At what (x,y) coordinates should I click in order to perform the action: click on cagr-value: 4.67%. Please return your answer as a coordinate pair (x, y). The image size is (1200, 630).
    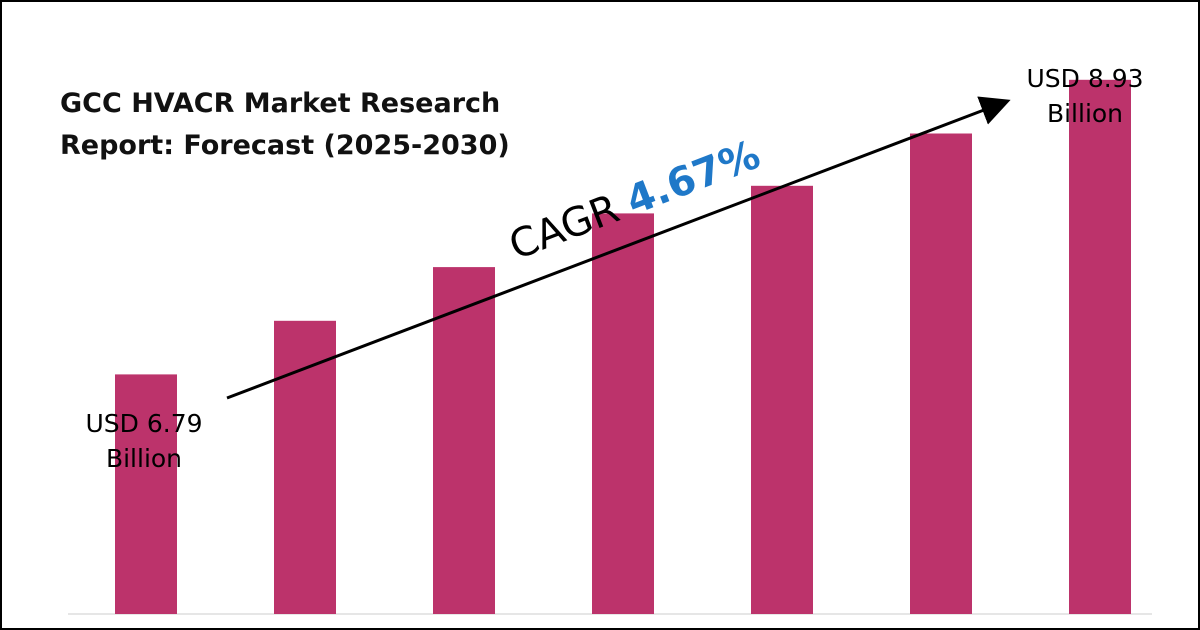
    Looking at the image, I should click on (693, 178).